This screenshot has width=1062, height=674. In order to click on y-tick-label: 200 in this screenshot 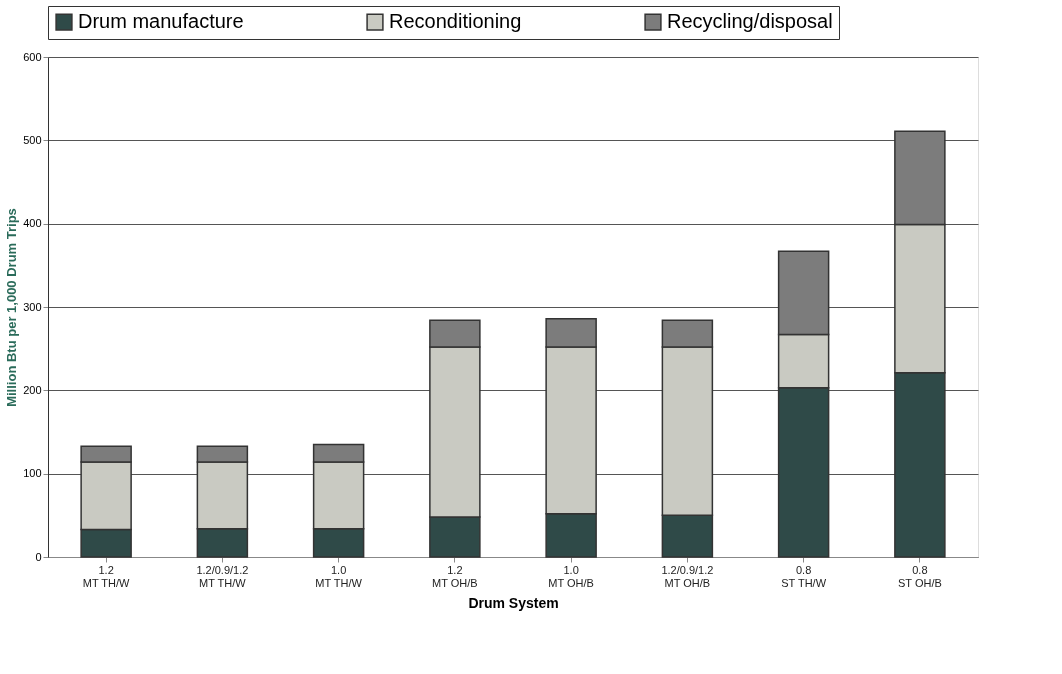, I will do `click(32, 389)`.